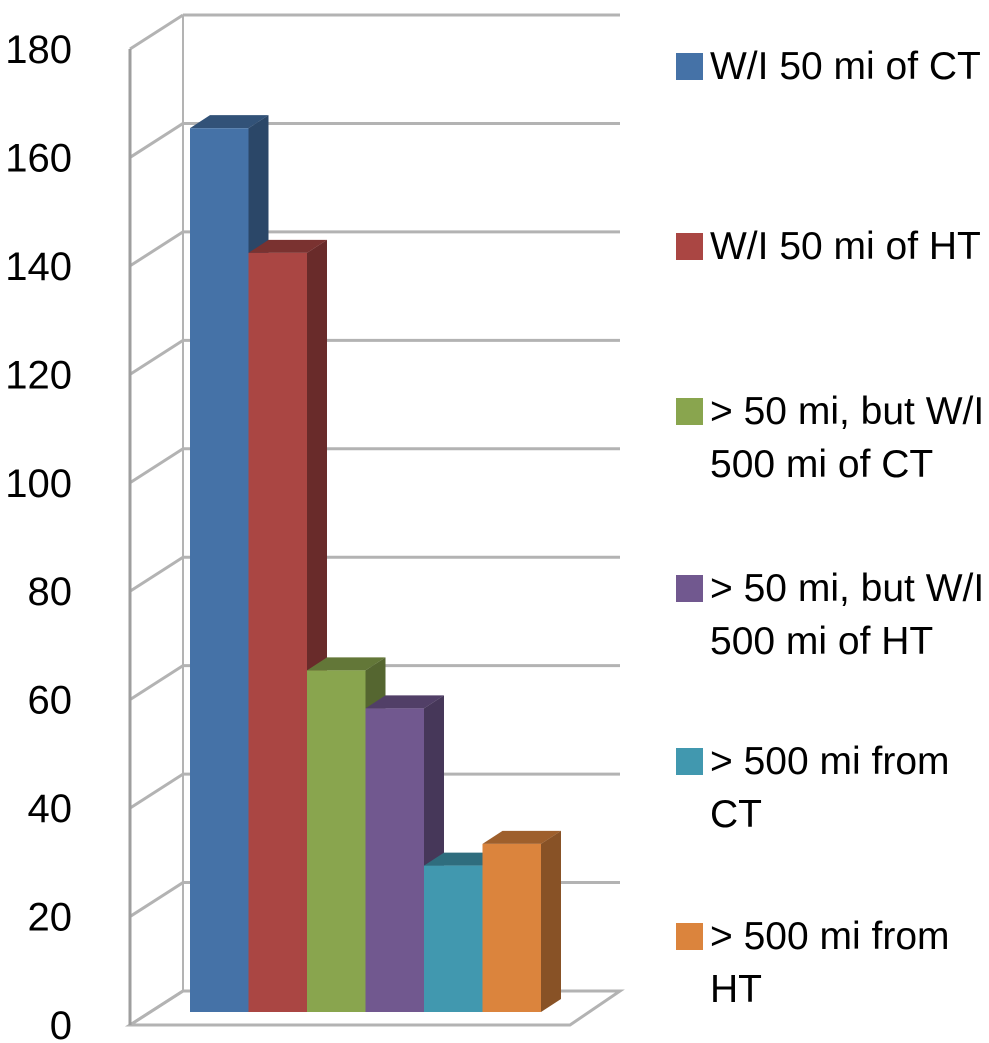 The image size is (989, 1043). Describe the element at coordinates (50, 701) in the screenshot. I see `y-tick-label: 60` at that location.